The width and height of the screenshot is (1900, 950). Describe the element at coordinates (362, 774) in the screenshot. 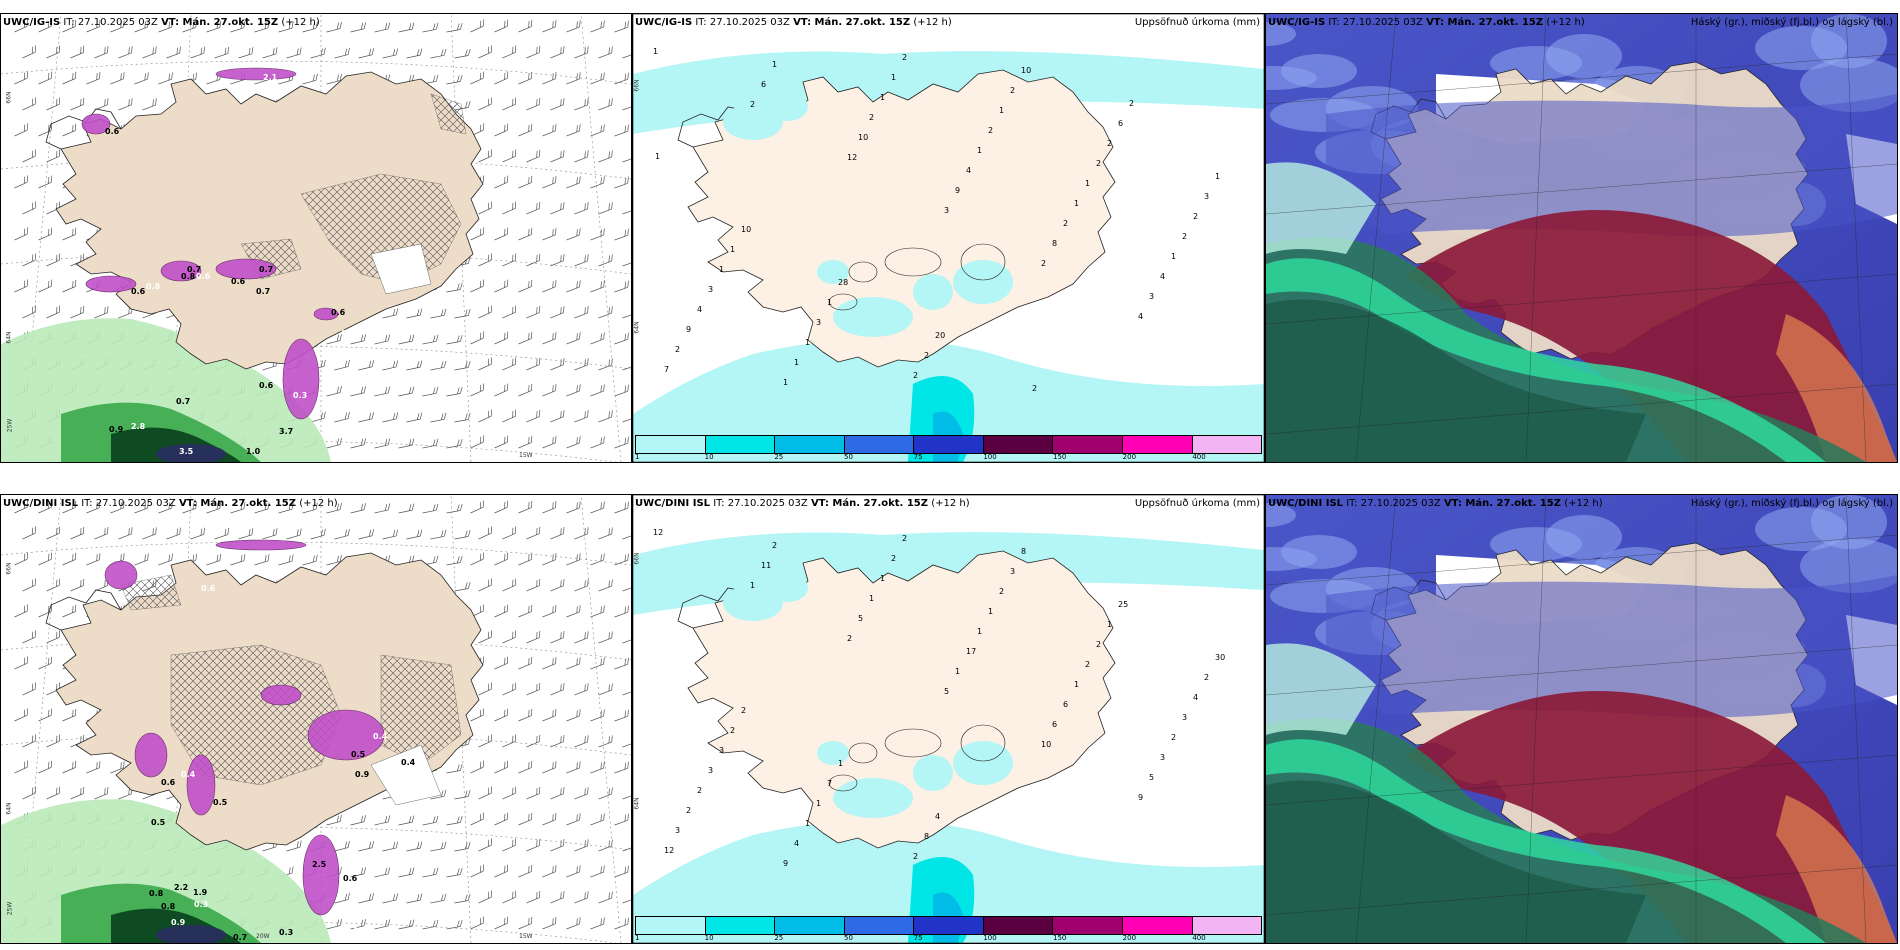

I see `wind-value-label: 0.9` at that location.